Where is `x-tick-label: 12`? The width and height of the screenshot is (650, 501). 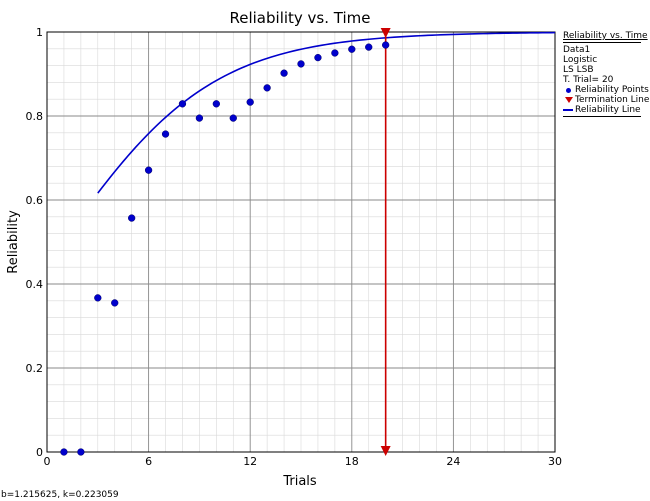
x-tick-label: 12 is located at coordinates (250, 461).